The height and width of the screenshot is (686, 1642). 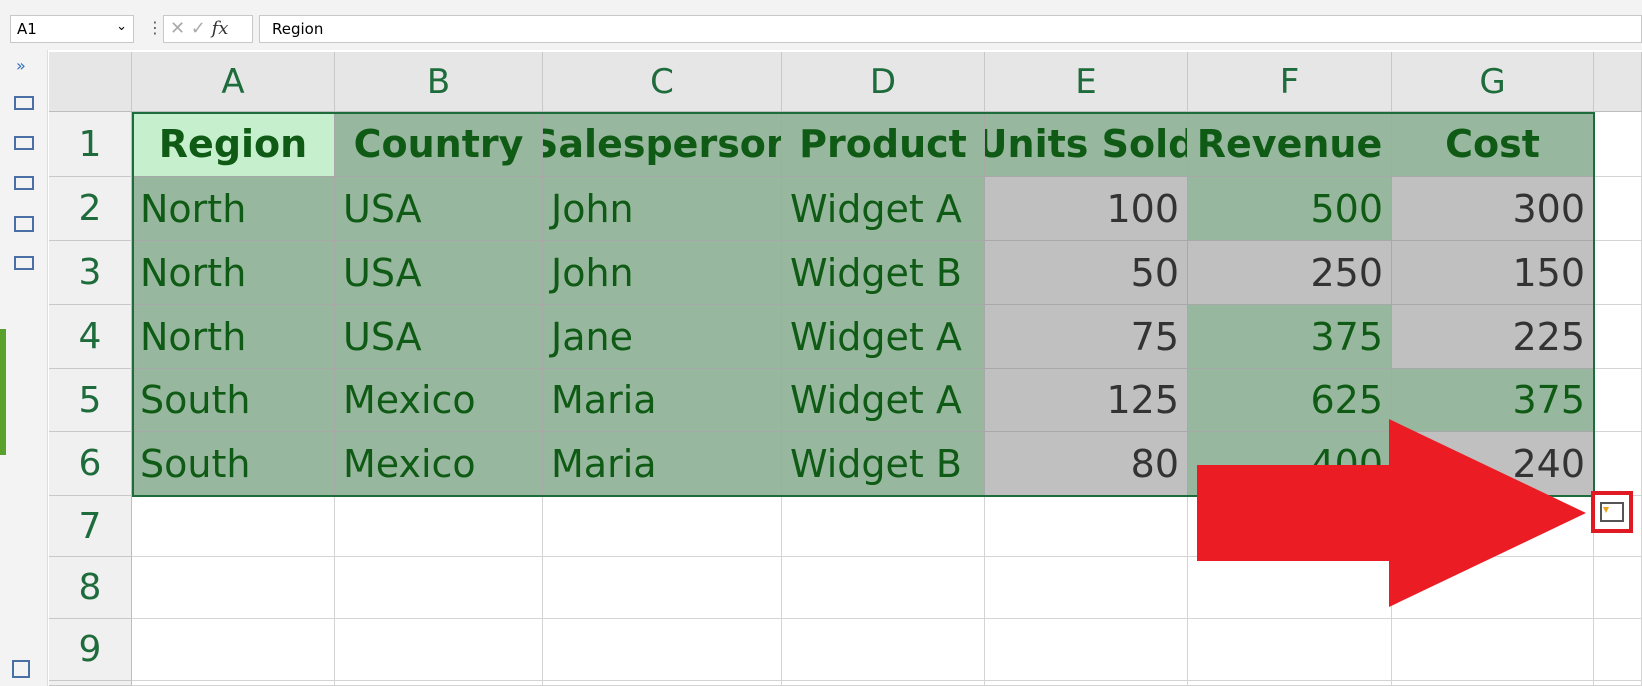 I want to click on cell: Revenue, so click(x=1290, y=144).